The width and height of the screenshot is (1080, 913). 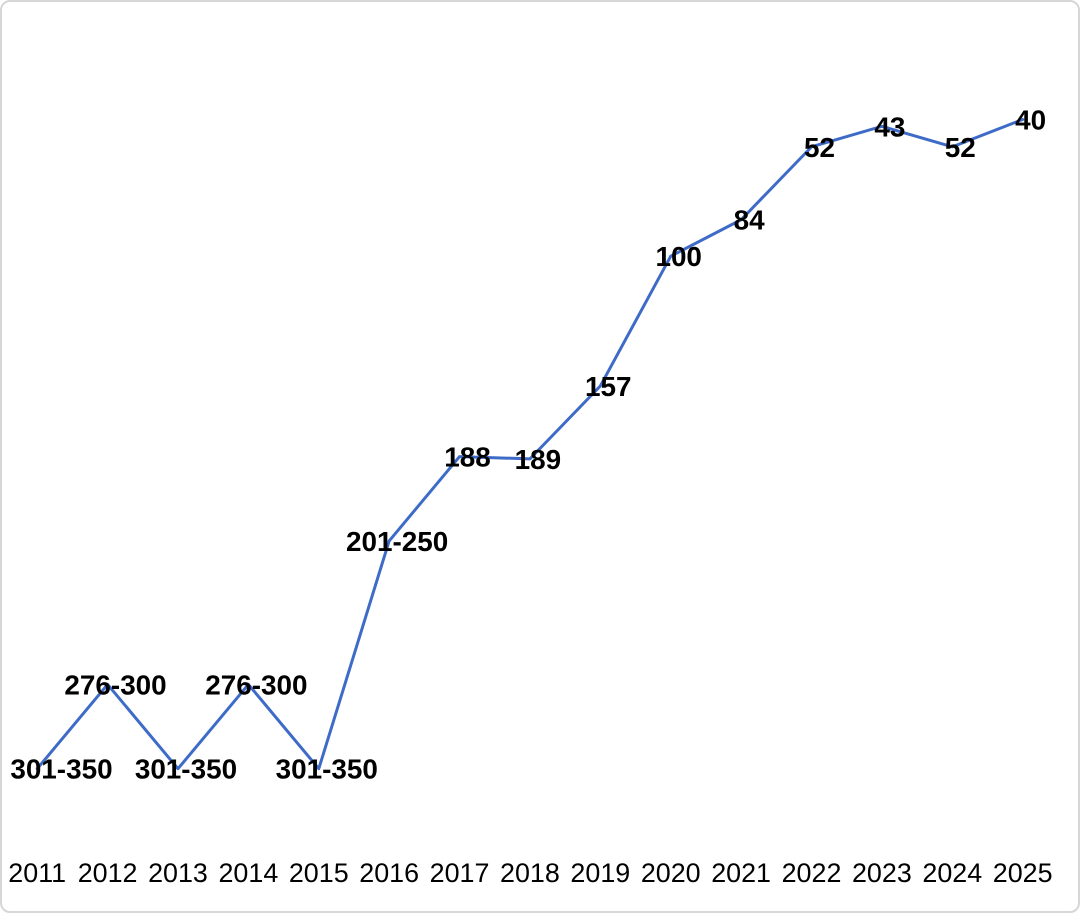 I want to click on data-label-2025: 40, so click(x=1030, y=119).